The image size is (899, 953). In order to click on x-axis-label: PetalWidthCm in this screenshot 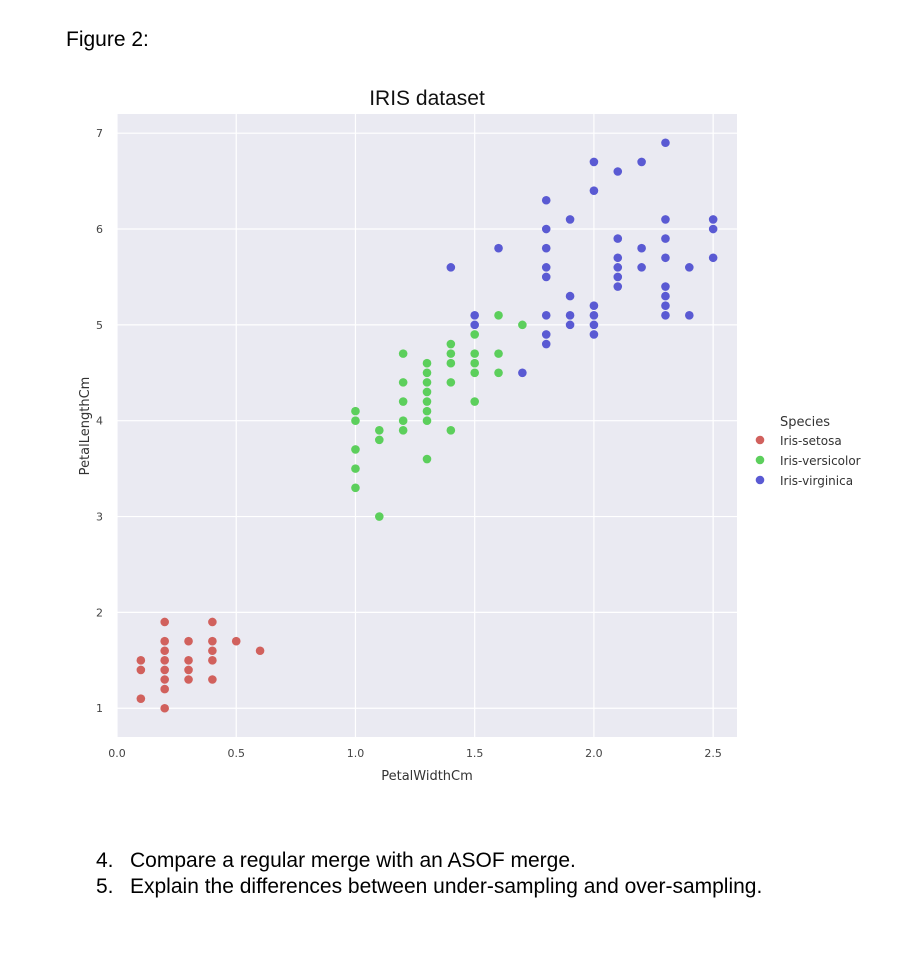, I will do `click(427, 776)`.